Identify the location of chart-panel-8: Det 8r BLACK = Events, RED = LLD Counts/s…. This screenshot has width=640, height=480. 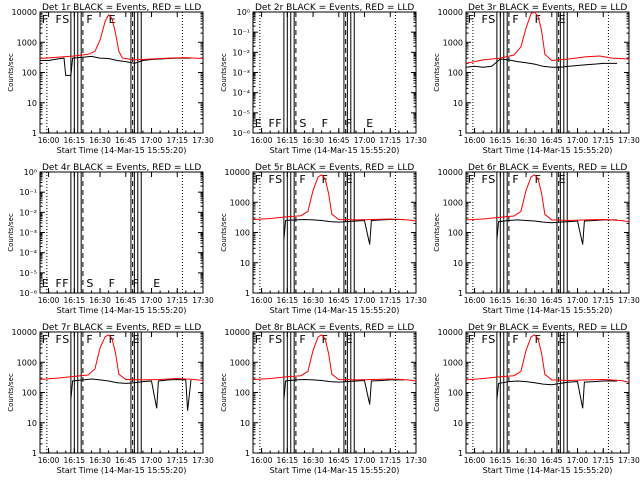
(323, 399).